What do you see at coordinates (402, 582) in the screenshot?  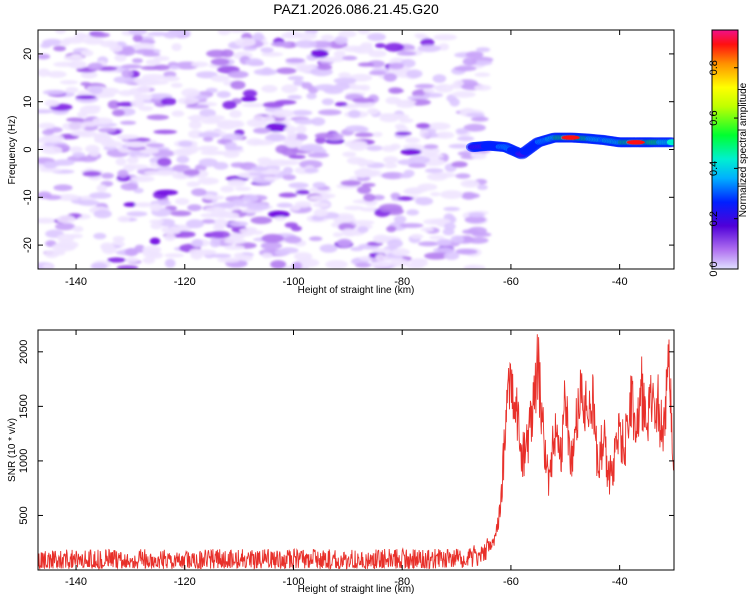 I see `snr-x-tick-label-3: -80` at bounding box center [402, 582].